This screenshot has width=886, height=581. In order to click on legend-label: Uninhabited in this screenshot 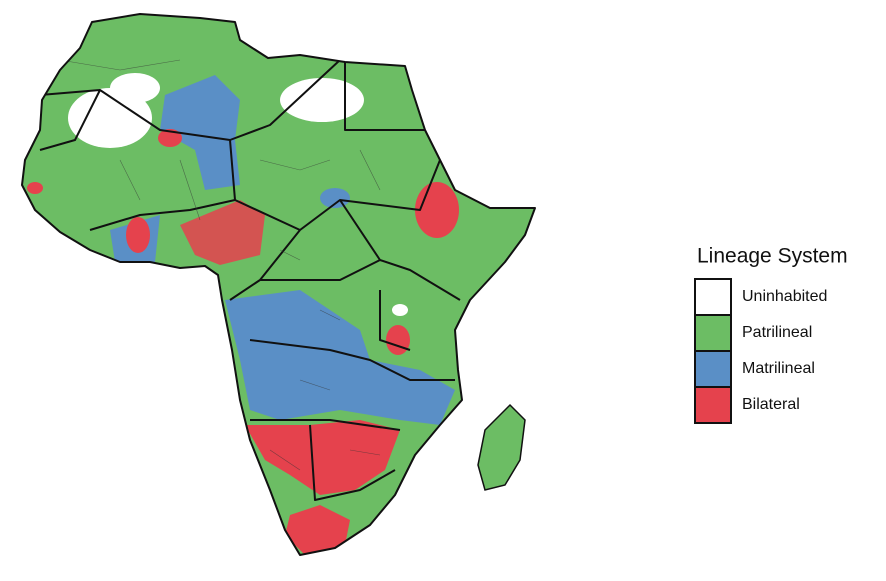, I will do `click(784, 296)`.